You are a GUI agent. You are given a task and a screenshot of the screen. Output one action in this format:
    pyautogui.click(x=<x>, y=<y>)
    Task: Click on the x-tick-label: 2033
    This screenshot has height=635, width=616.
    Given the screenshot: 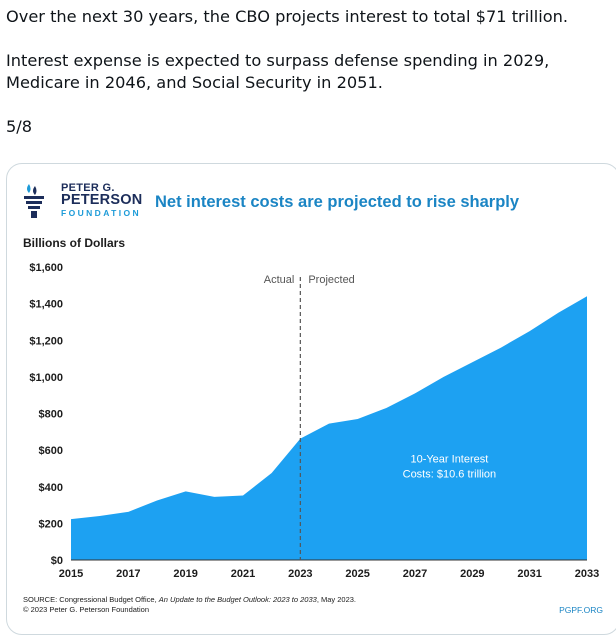 What is the action you would take?
    pyautogui.click(x=587, y=574)
    